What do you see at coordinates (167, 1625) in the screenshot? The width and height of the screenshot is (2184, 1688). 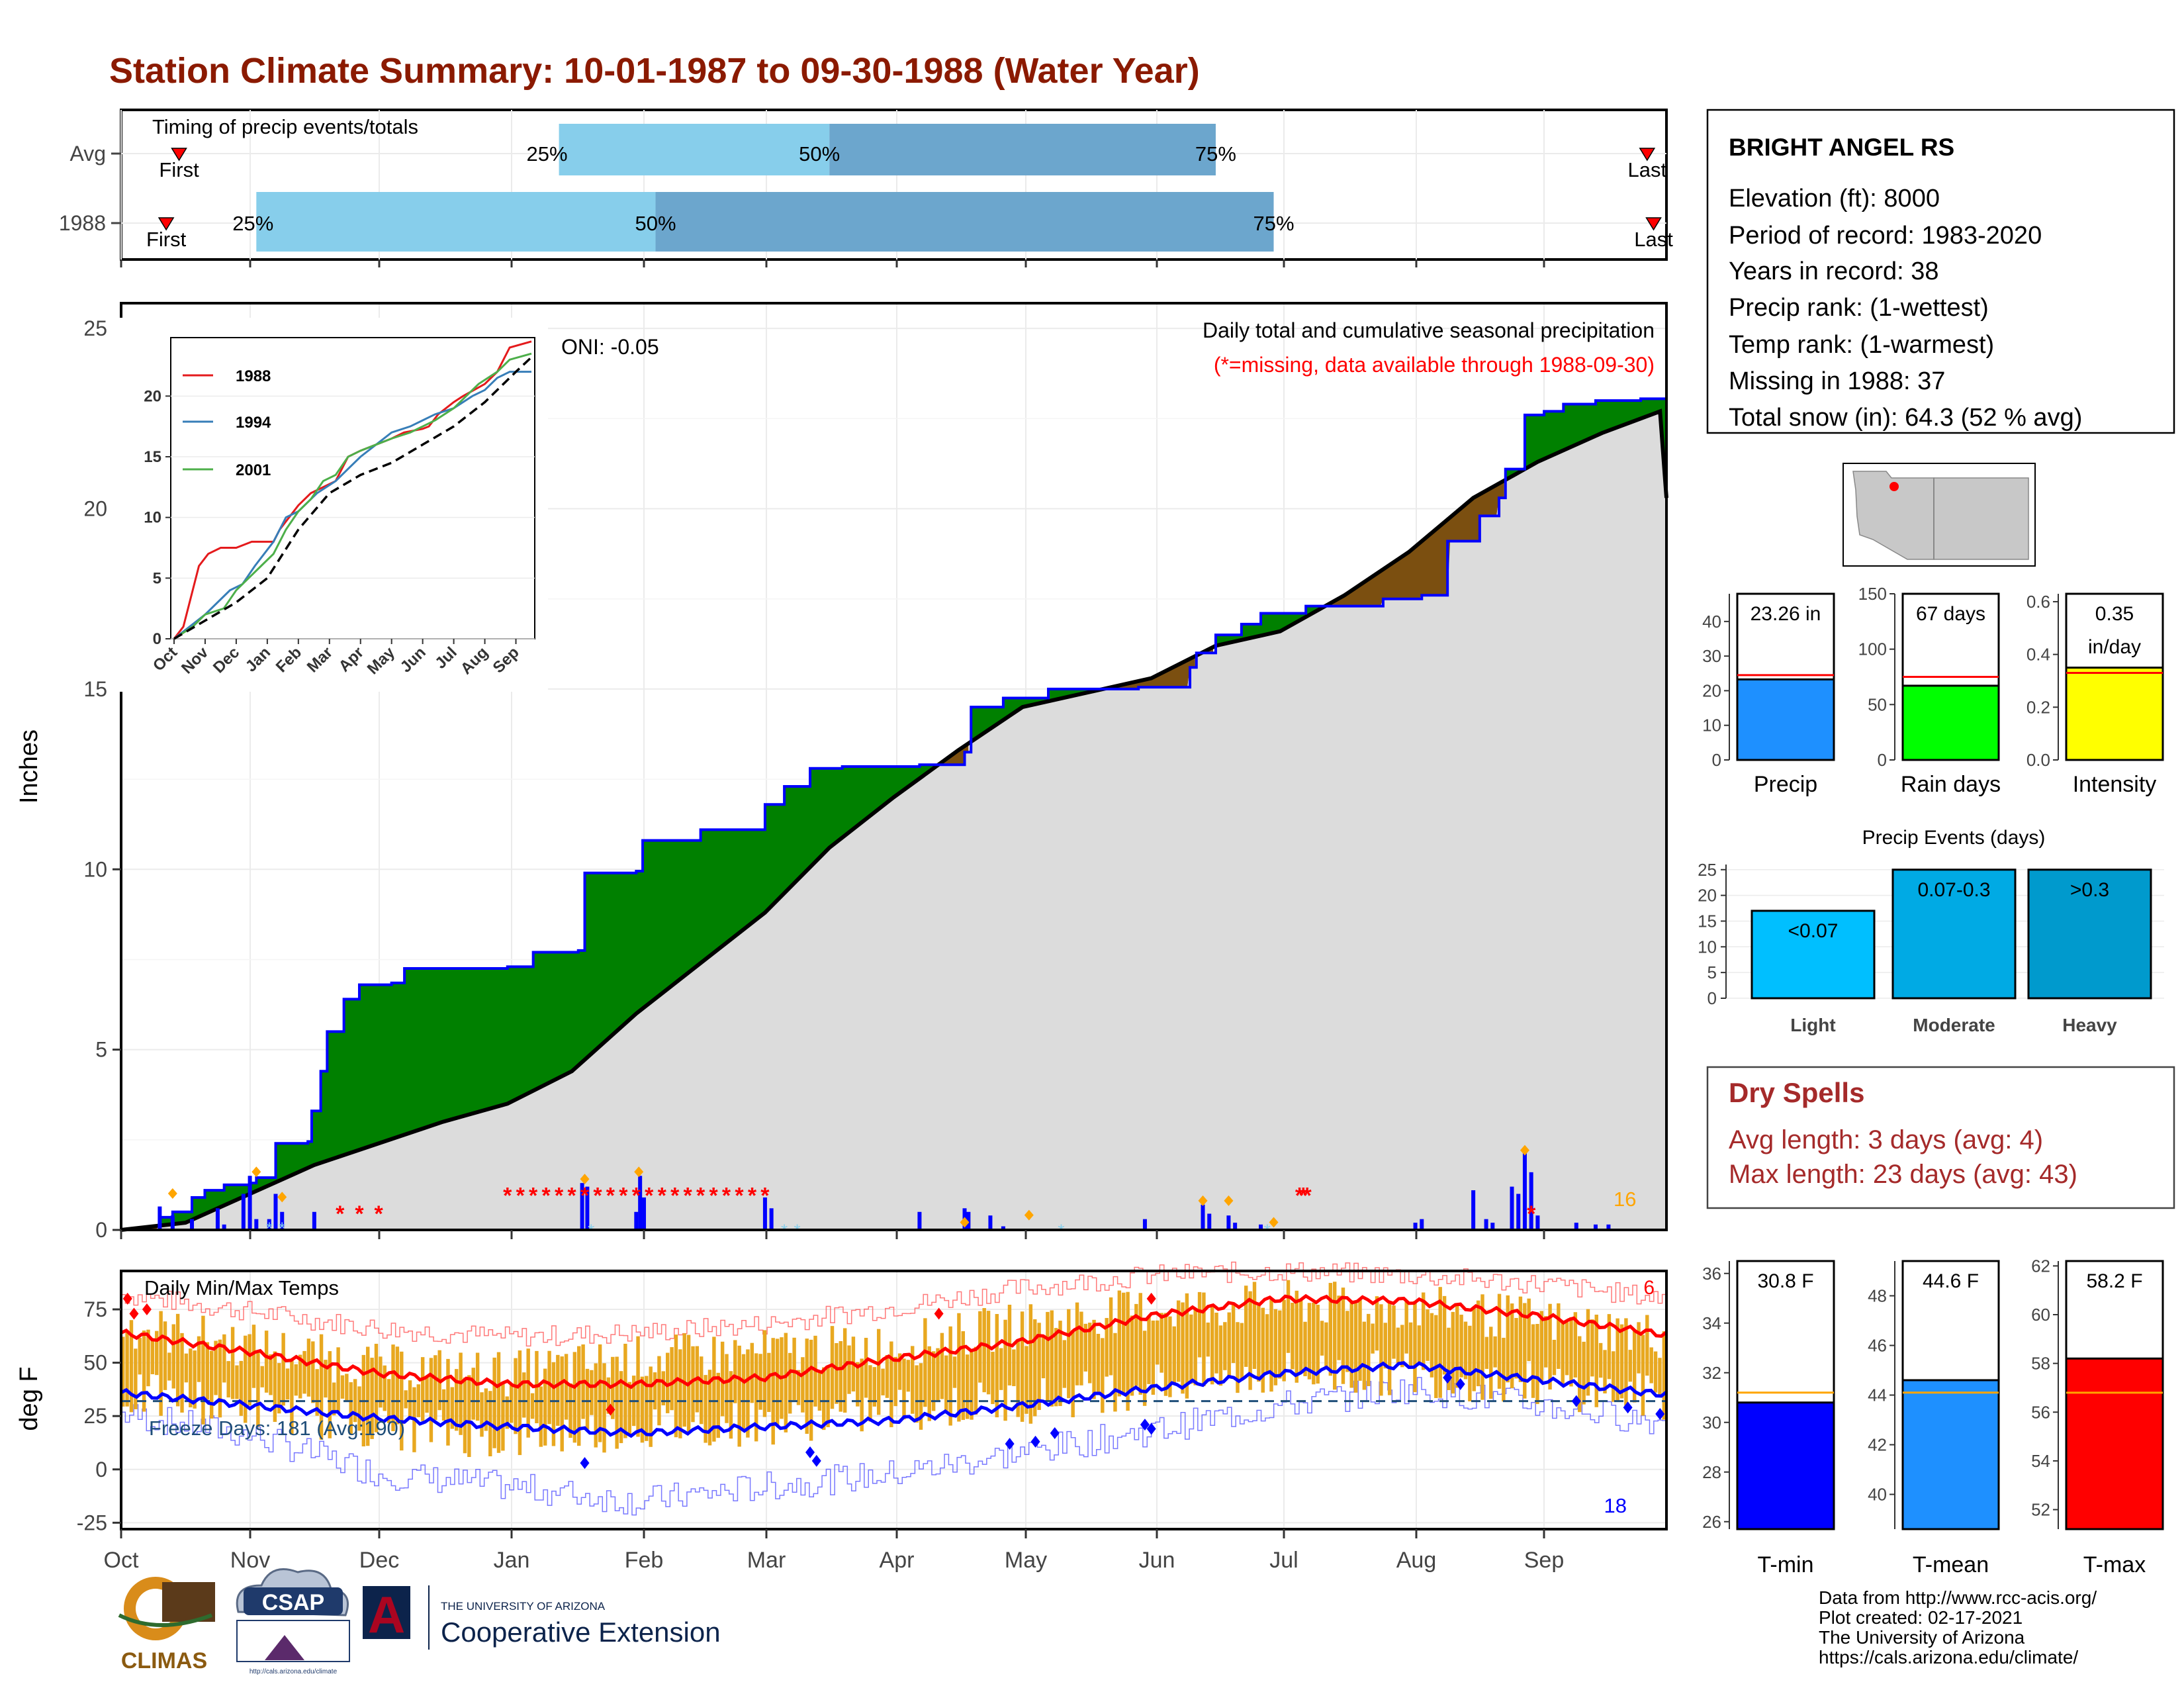 I see `climas-logo: CLIMAS` at bounding box center [167, 1625].